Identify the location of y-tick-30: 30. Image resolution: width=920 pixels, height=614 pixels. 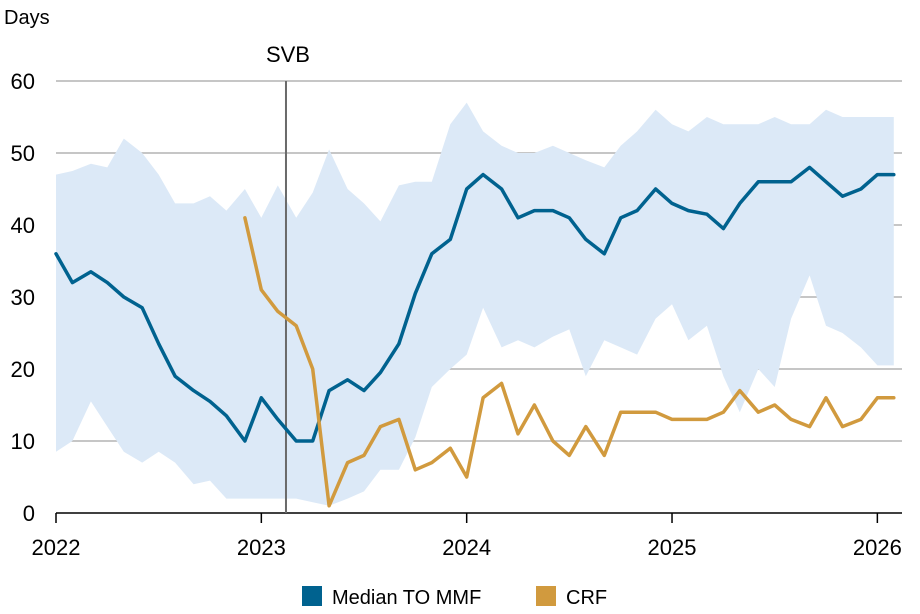
(23, 297).